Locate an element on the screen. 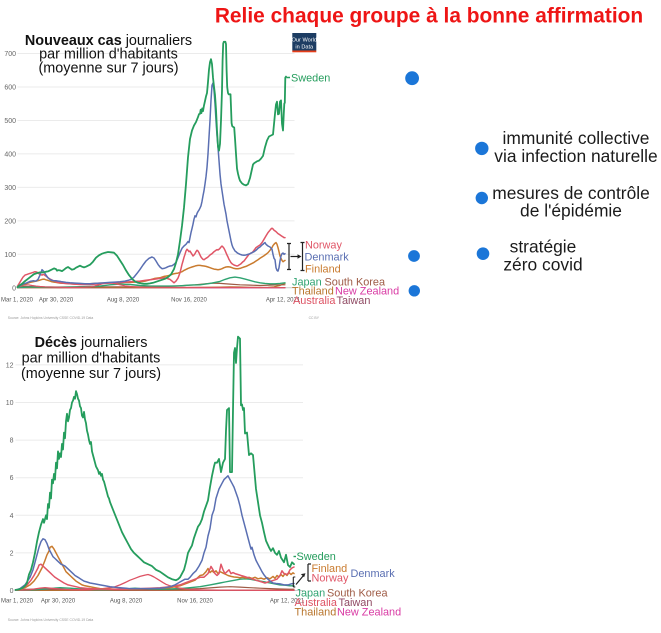 Image resolution: width=661 pixels, height=633 pixels. svg-text: 200 is located at coordinates (10, 221).